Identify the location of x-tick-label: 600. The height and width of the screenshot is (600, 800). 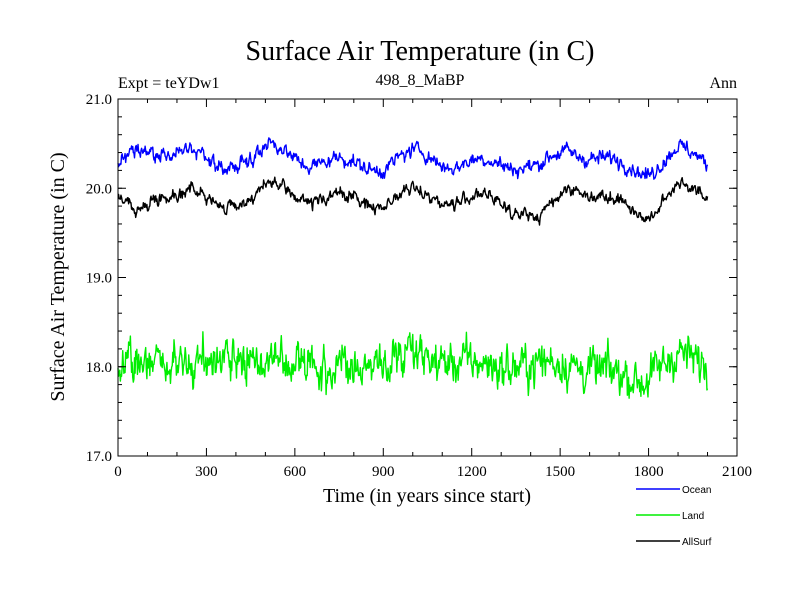
(295, 472).